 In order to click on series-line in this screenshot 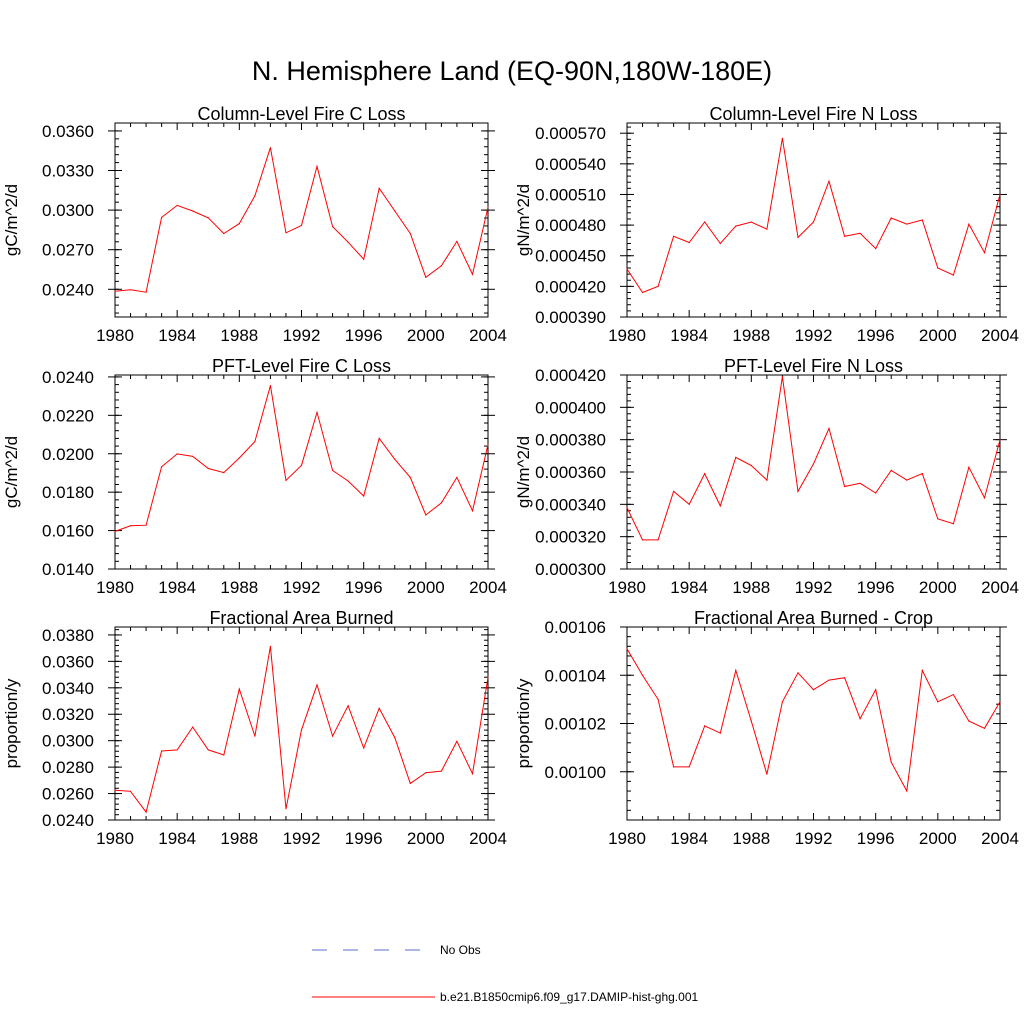, I will do `click(301, 220)`.